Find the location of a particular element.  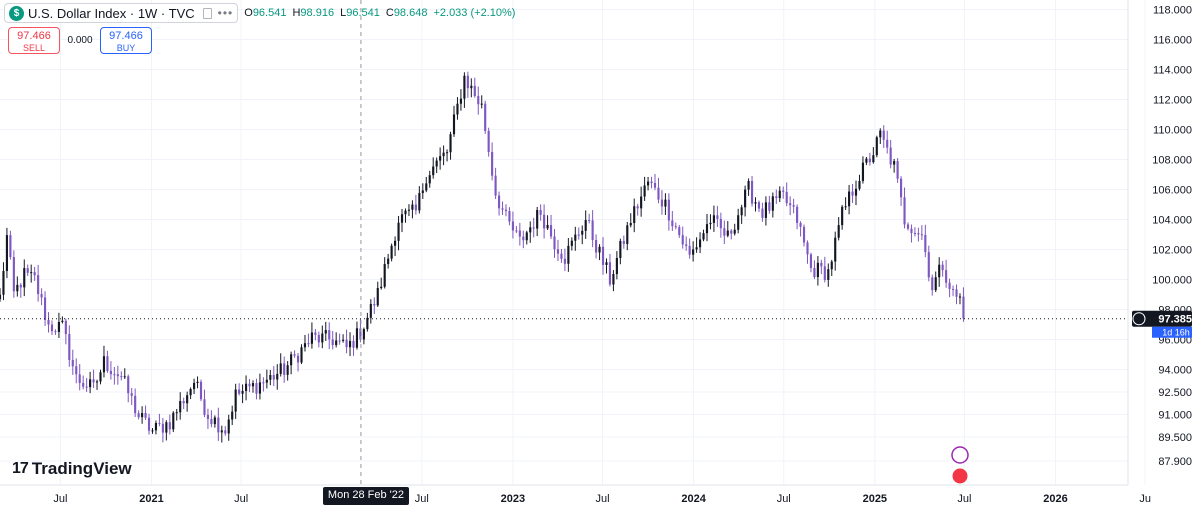

buy-button: 97.466 BUY is located at coordinates (126, 40).